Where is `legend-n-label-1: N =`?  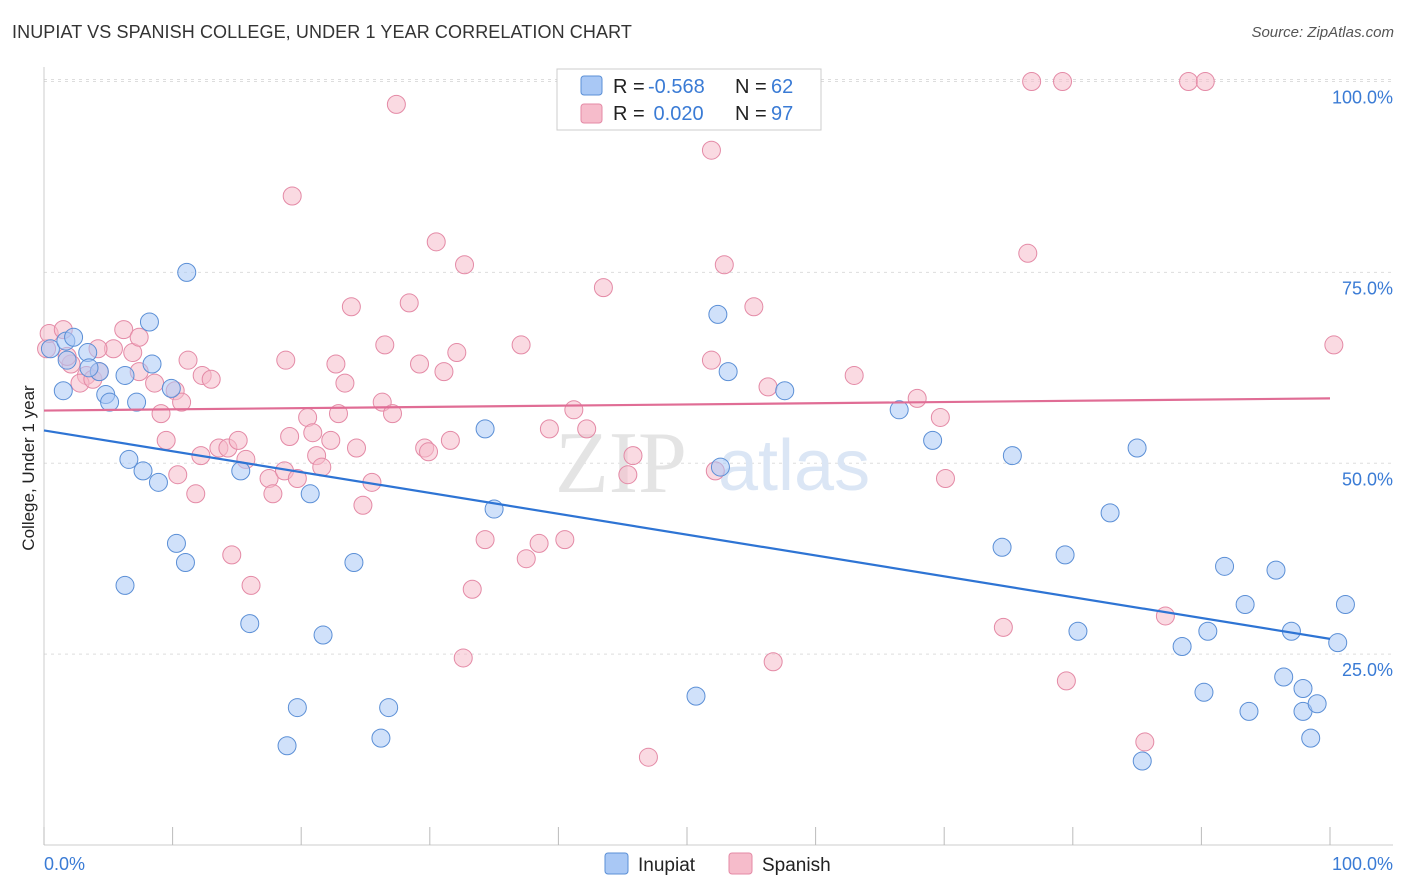 legend-n-label-1: N = is located at coordinates (751, 87).